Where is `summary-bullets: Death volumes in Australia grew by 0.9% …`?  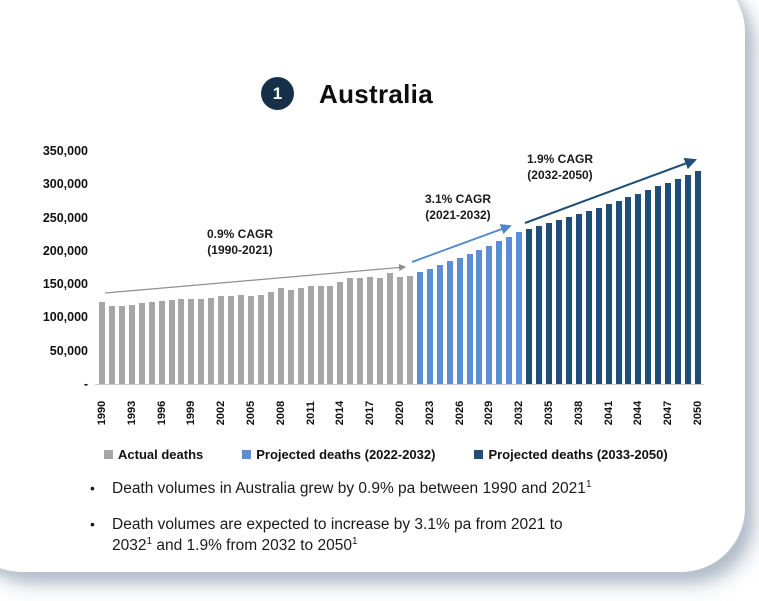 summary-bullets: Death volumes in Australia grew by 0.9% … is located at coordinates (366, 524).